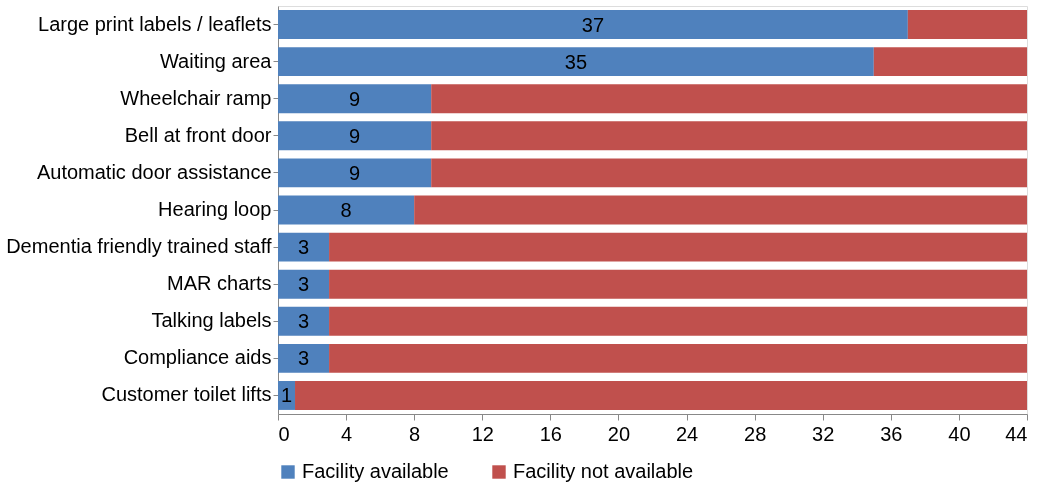 The image size is (1048, 488). What do you see at coordinates (197, 357) in the screenshot?
I see `y-tick-label: Compliance aids` at bounding box center [197, 357].